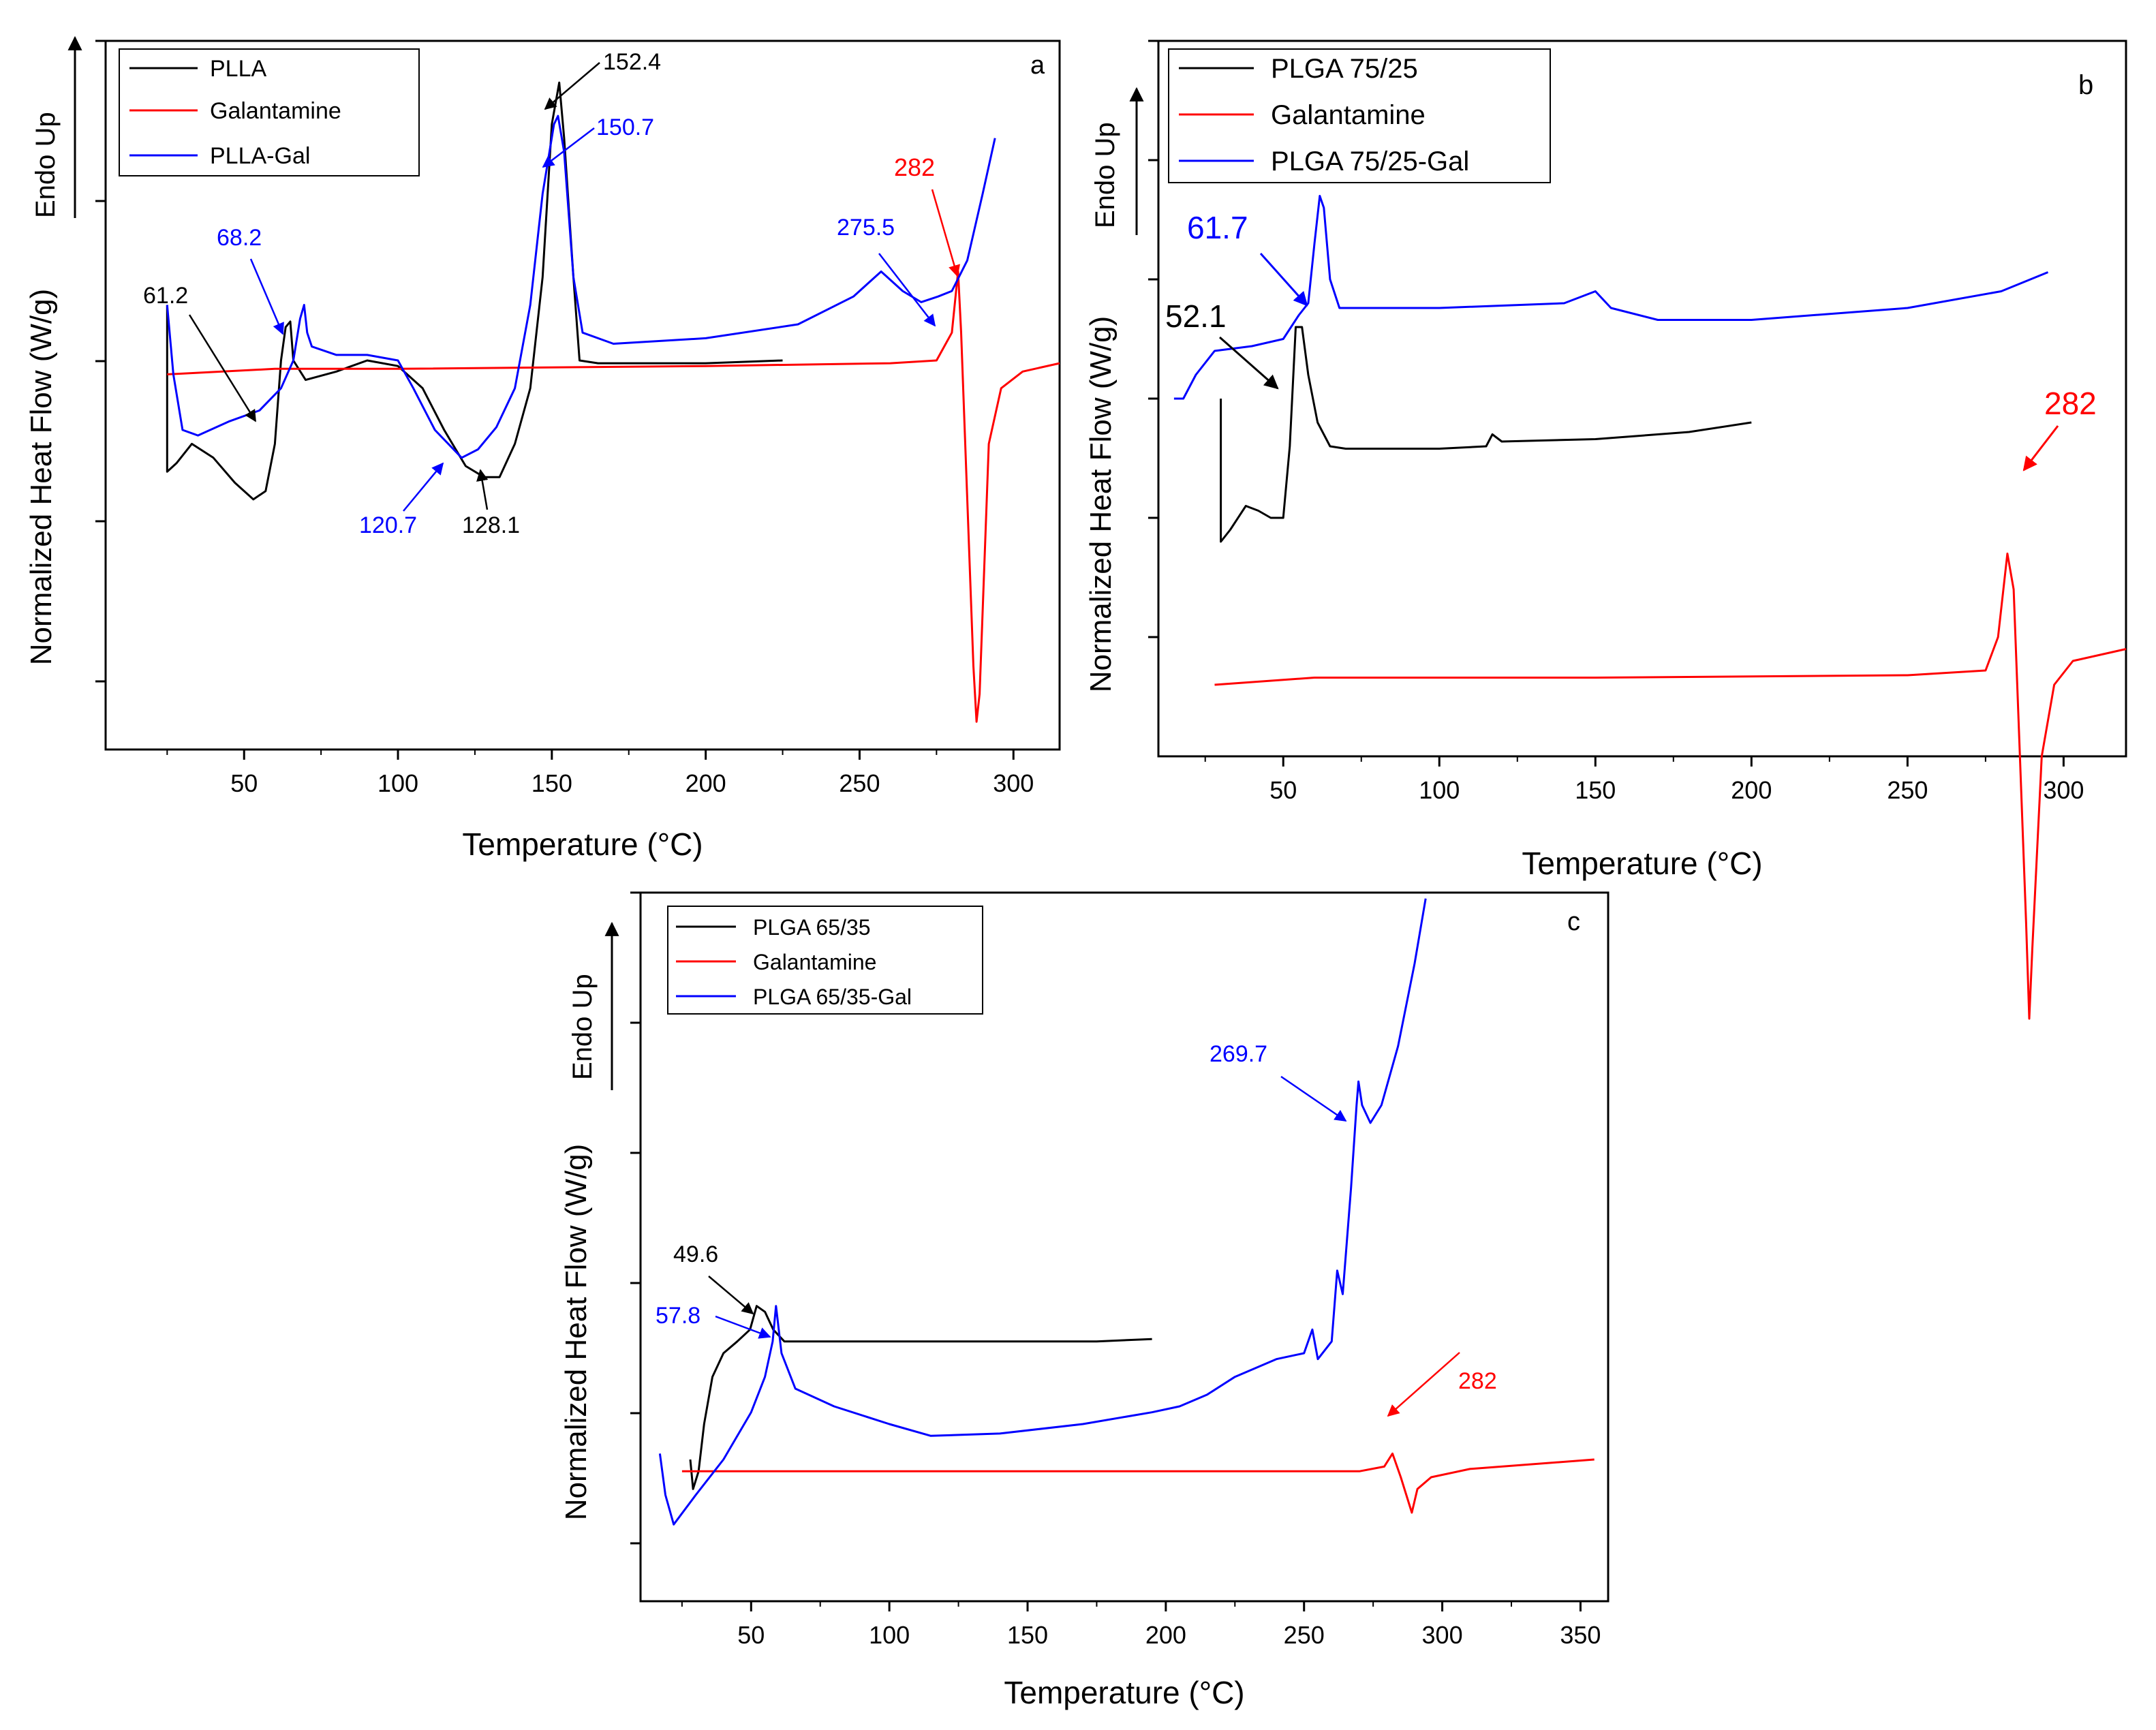  What do you see at coordinates (1141, 1625) in the screenshot?
I see `x-axis-ticks: 50 100 150 200 250 300 350` at bounding box center [1141, 1625].